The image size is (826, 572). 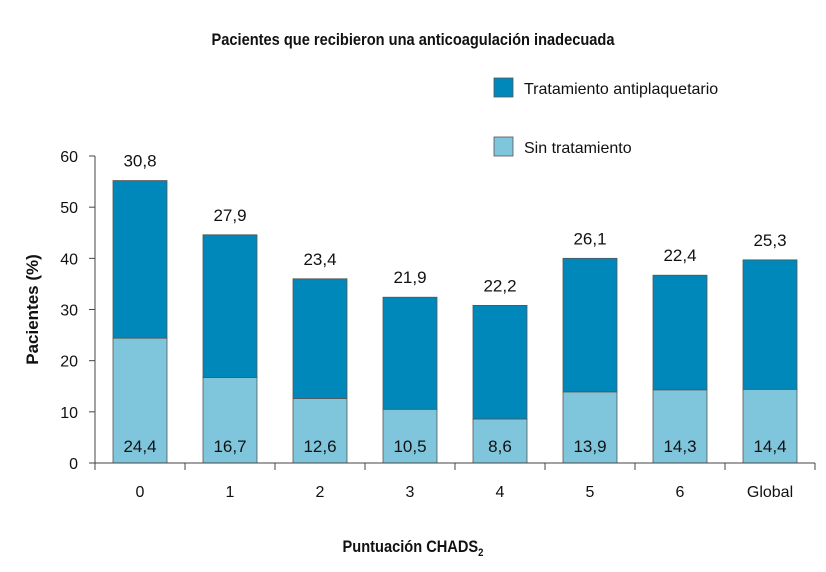 I want to click on data-label-tratamiento-antiplaquetario: 23,4, so click(x=319, y=259).